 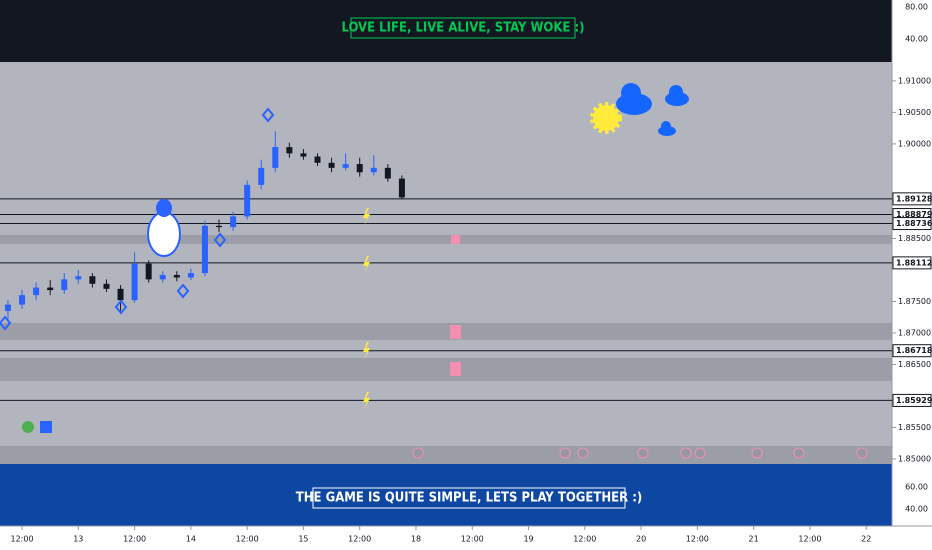 What do you see at coordinates (641, 539) in the screenshot?
I see `x-tick-label: 20` at bounding box center [641, 539].